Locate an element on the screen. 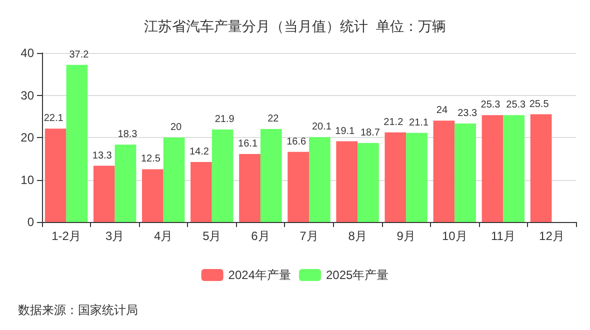  legend-label: 2025年产量 is located at coordinates (357, 275).